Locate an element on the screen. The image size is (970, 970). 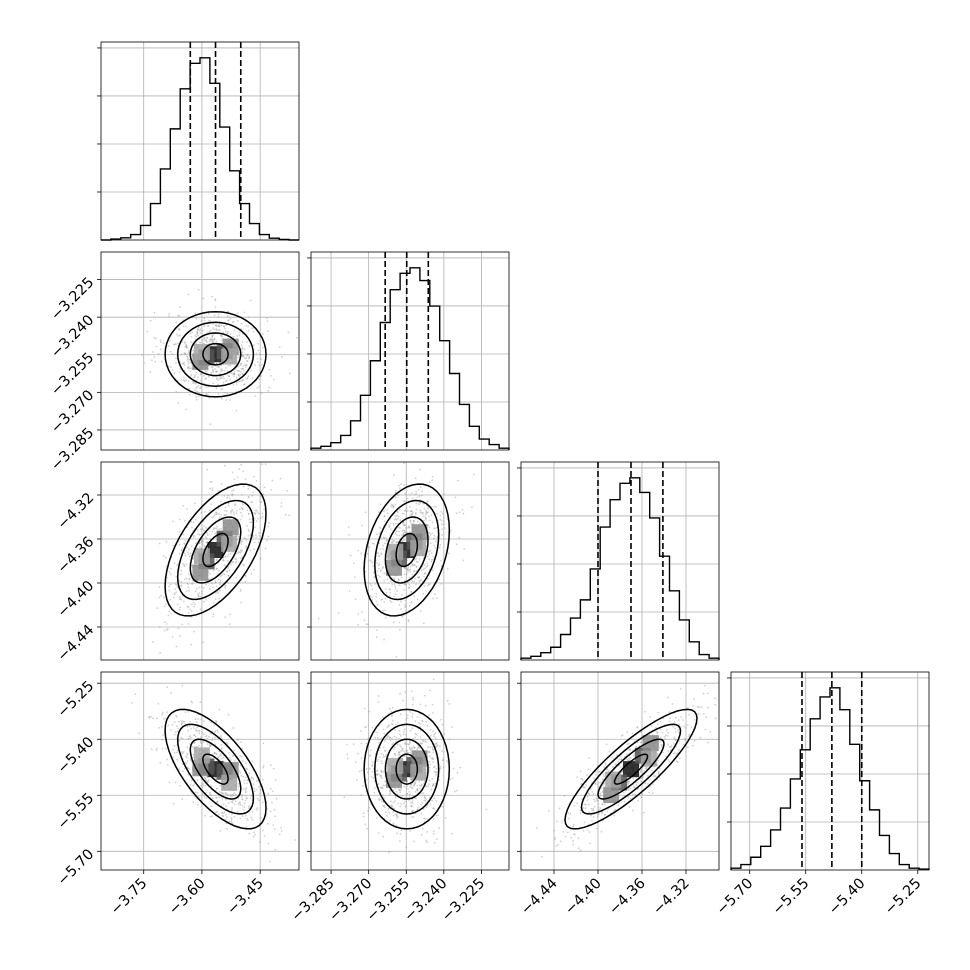
density-cell is located at coordinates (229, 543).